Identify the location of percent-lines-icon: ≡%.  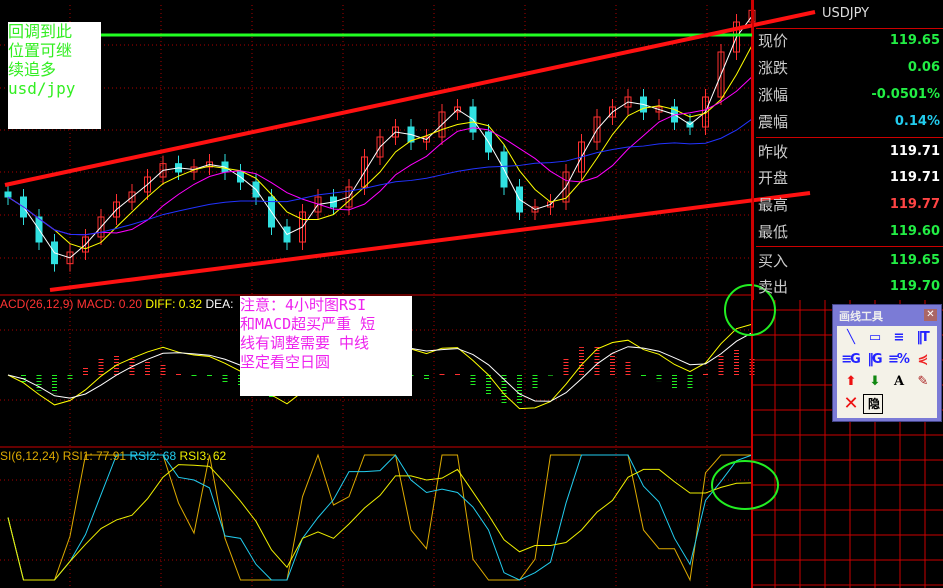
(899, 359).